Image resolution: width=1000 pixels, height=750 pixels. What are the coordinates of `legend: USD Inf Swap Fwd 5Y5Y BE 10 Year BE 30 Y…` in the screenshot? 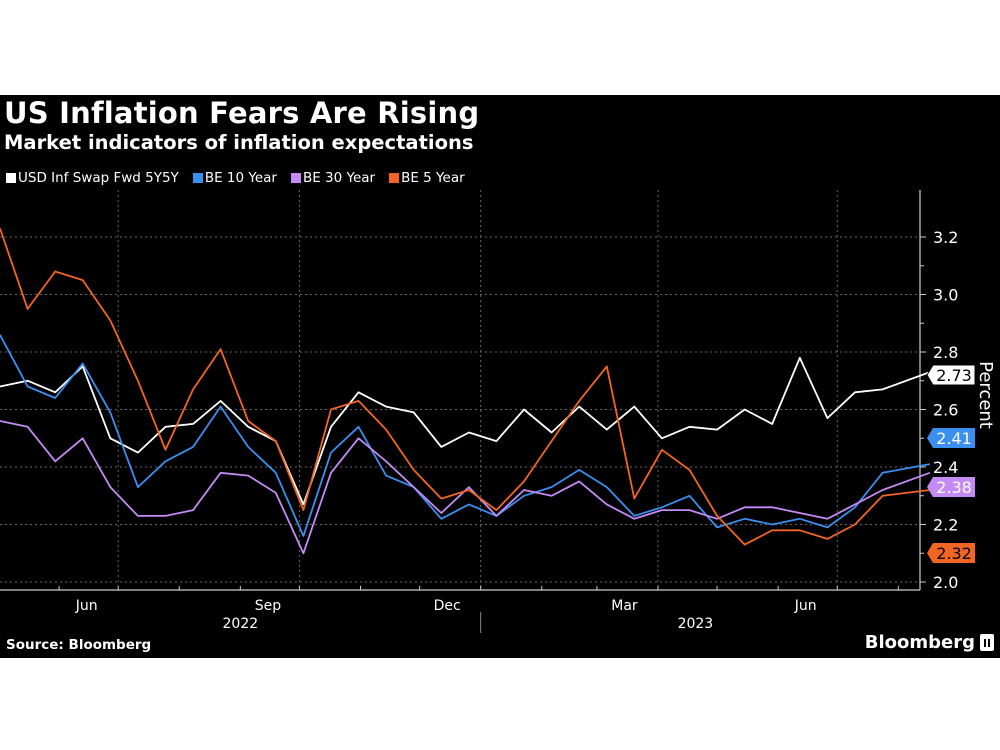 It's located at (235, 178).